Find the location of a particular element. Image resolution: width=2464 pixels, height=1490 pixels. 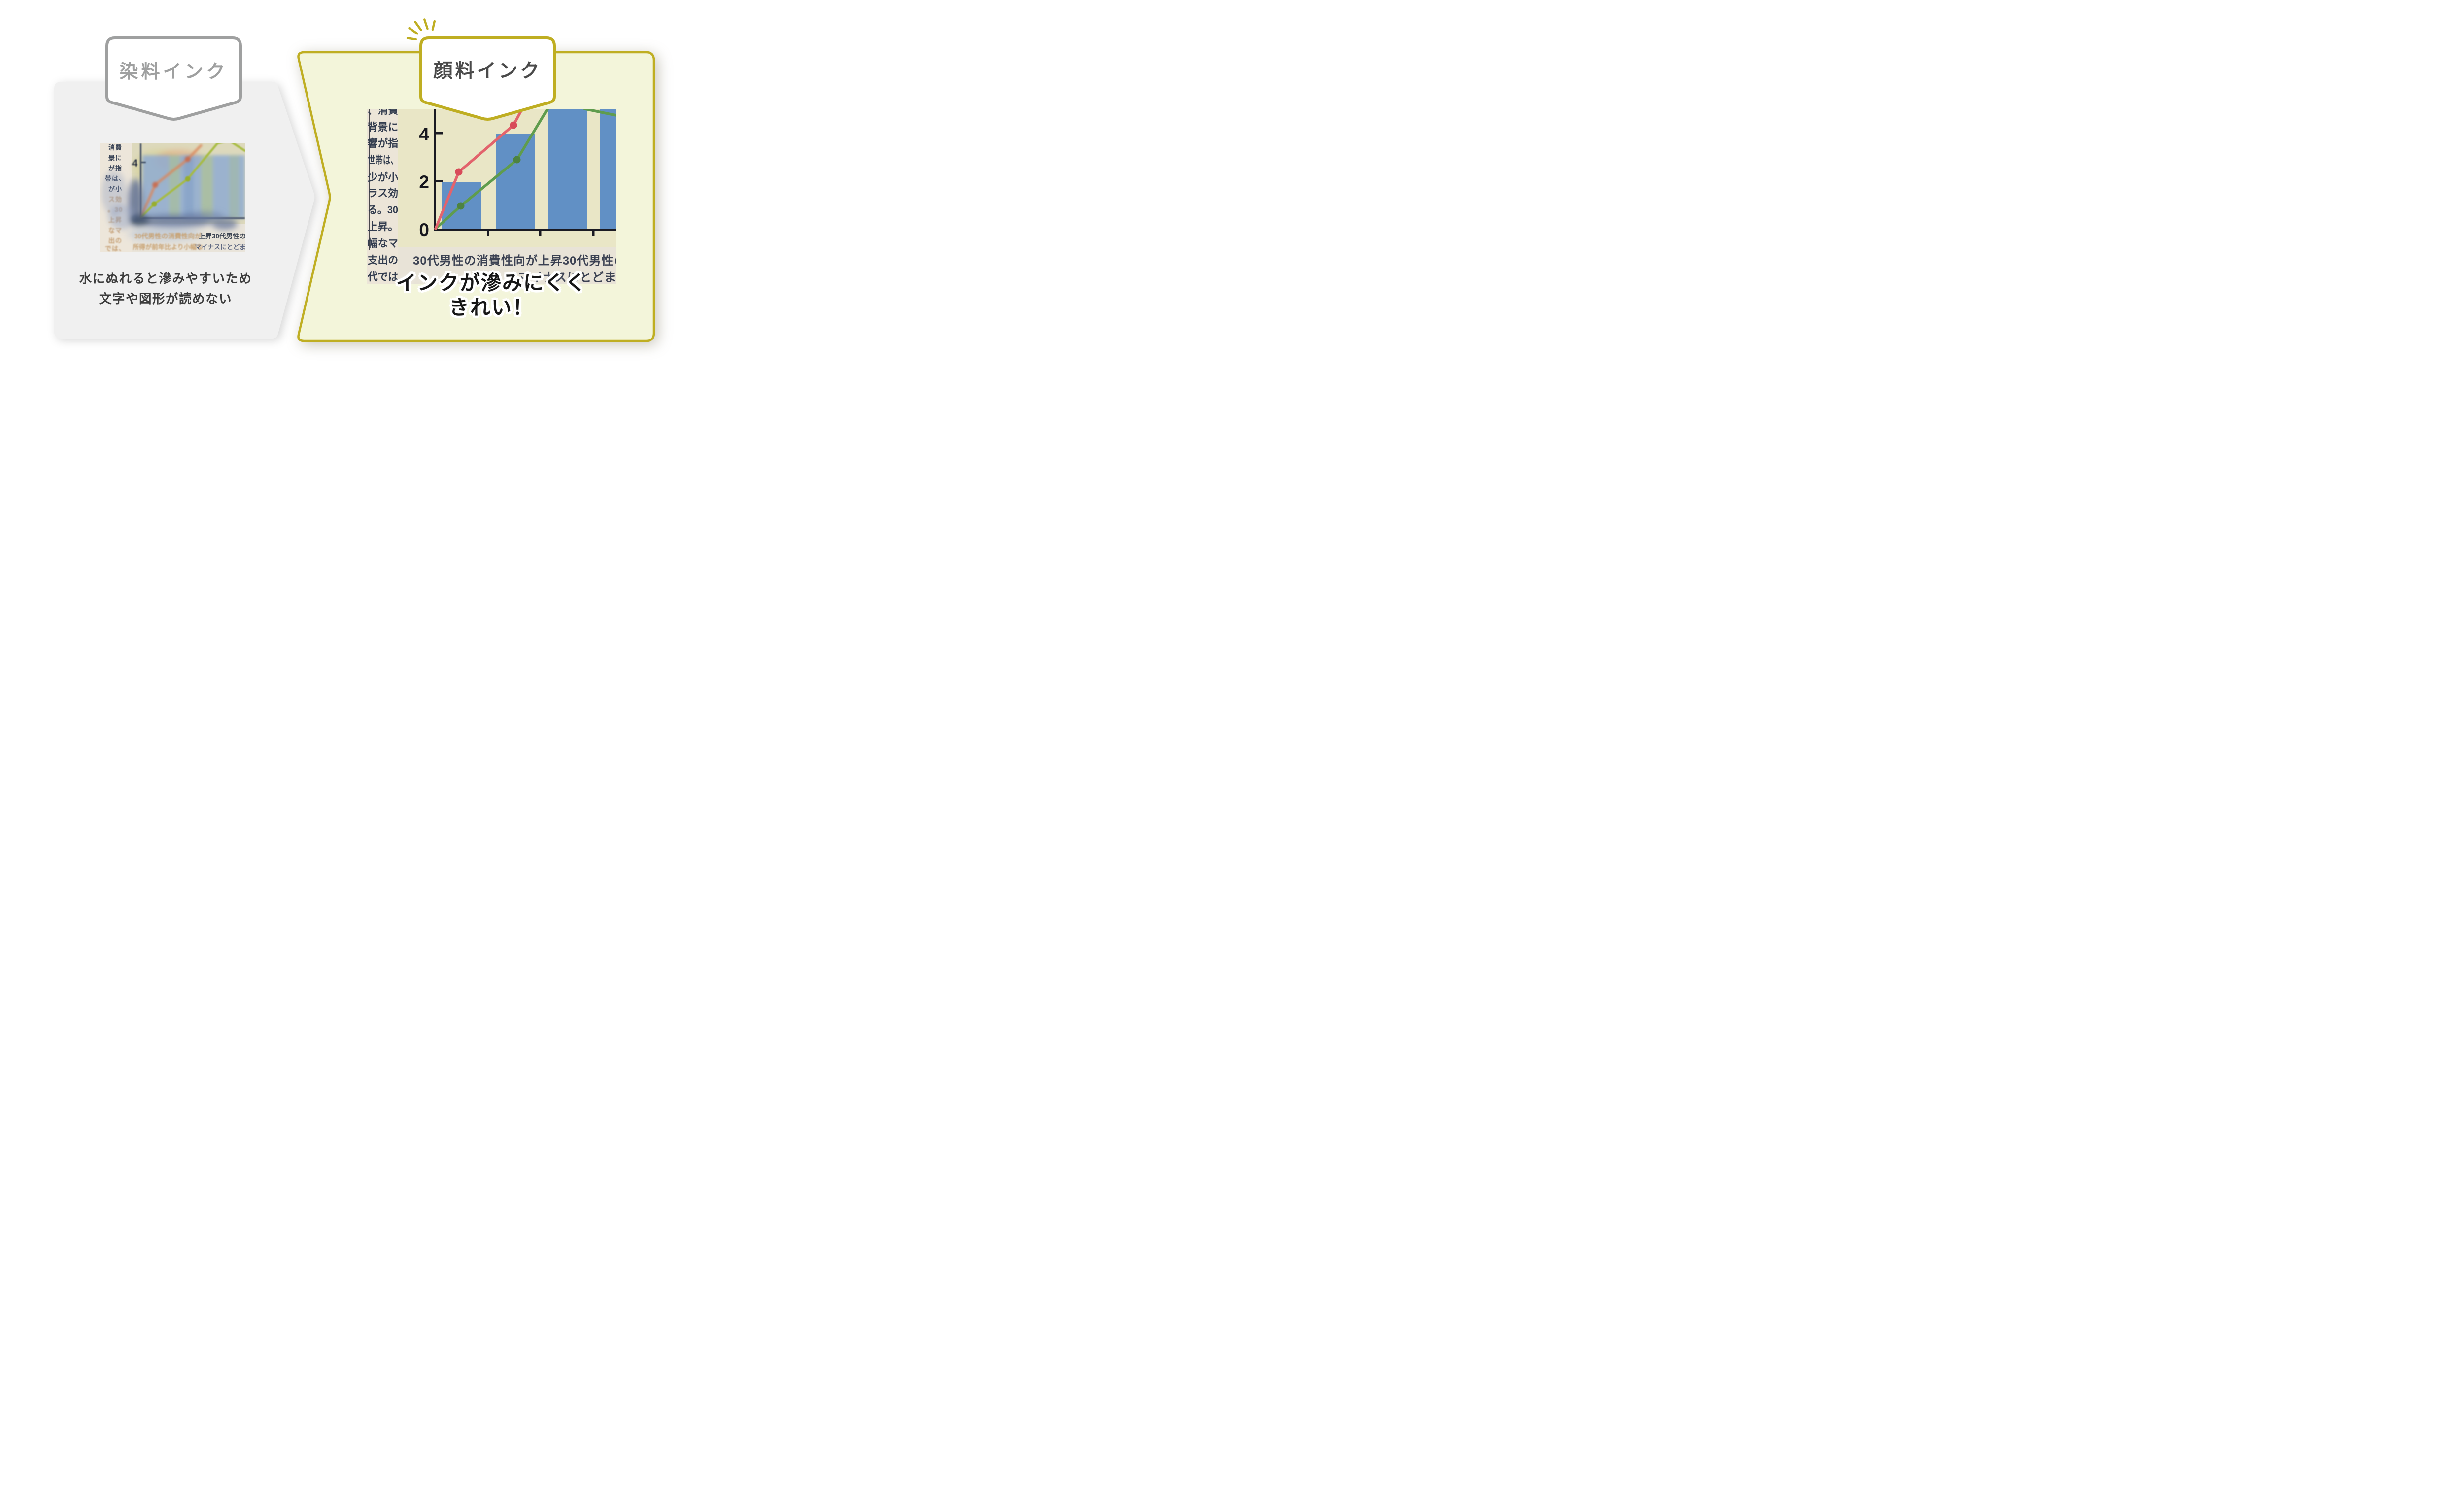

margin-row: ラス効 is located at coordinates (383, 193).